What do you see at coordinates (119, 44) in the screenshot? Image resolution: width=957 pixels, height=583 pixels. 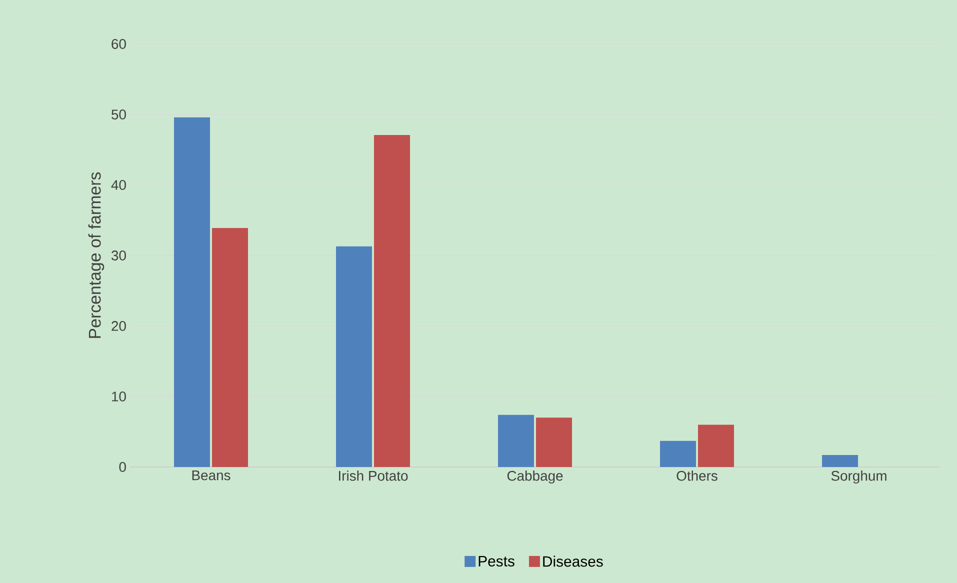 I see `y-tick-label: 60` at bounding box center [119, 44].